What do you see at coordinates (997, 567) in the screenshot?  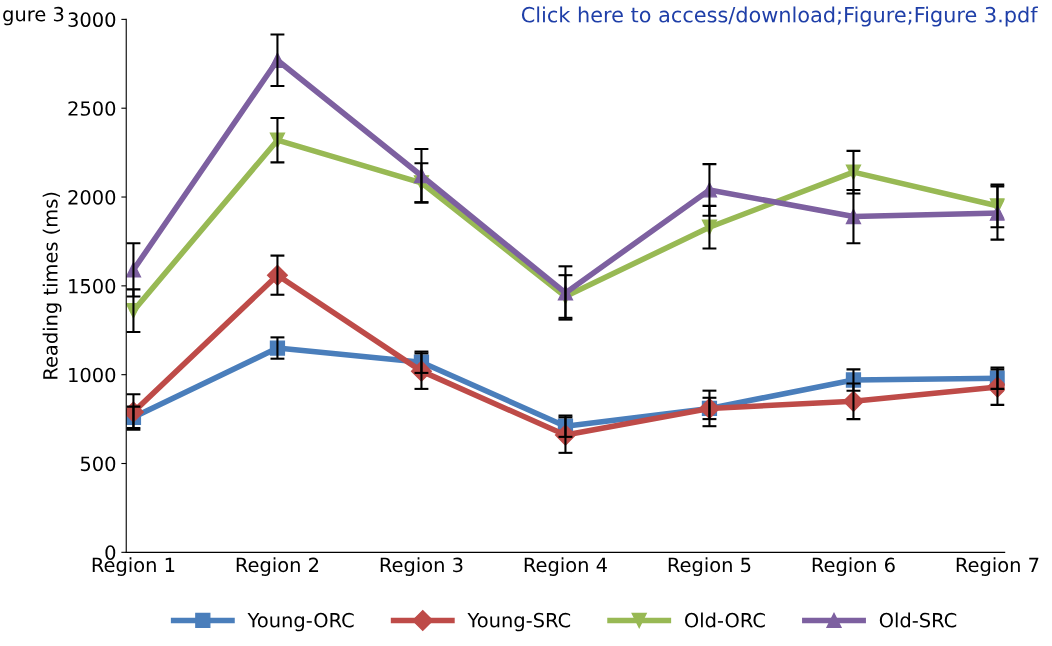 I see `x-tick-label: Region 7` at bounding box center [997, 567].